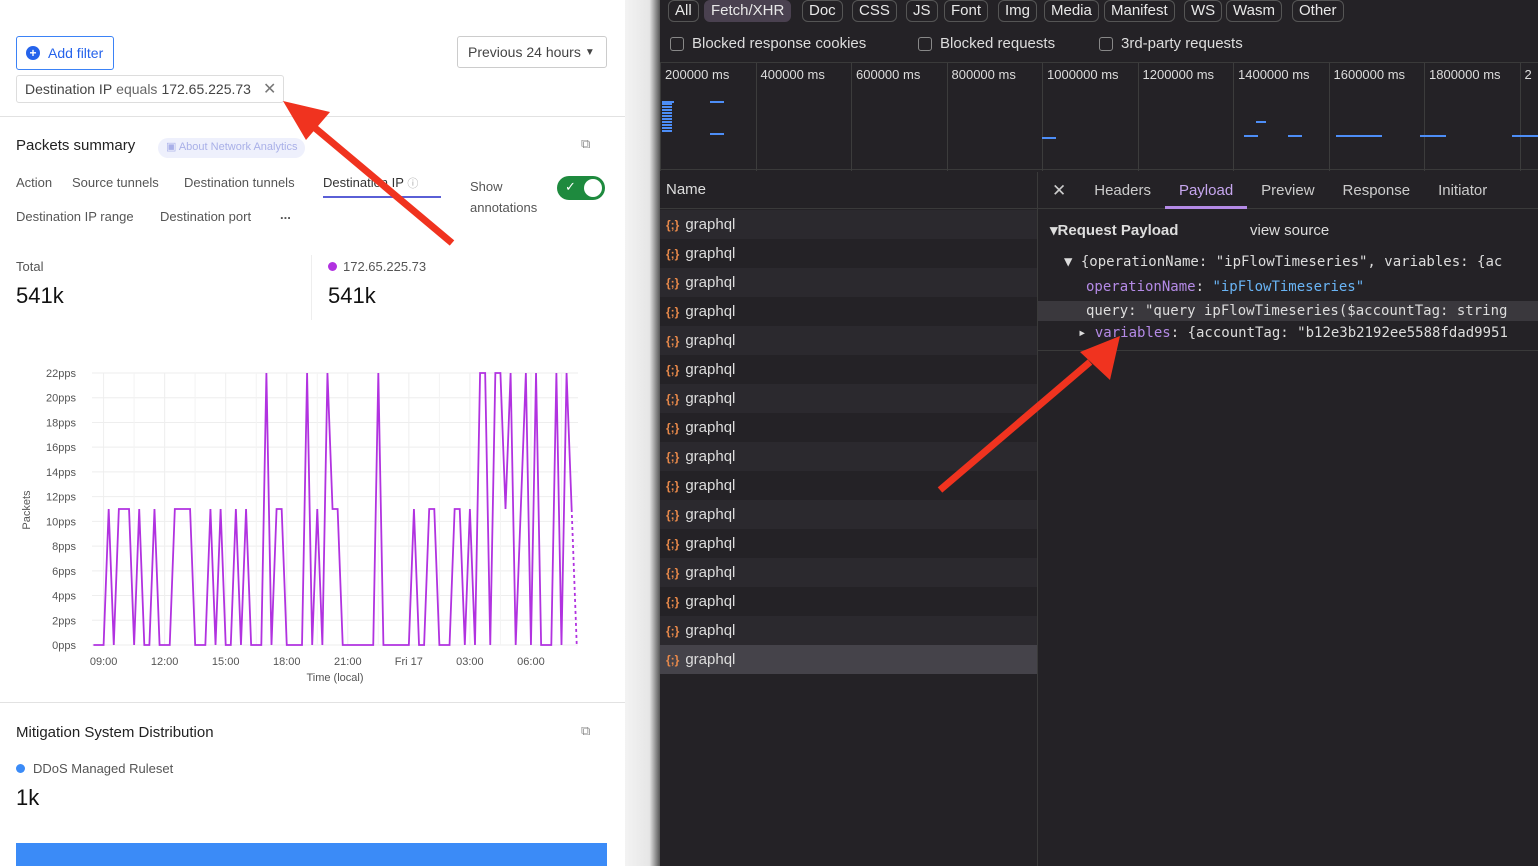  I want to click on tab-destination-ip: Destination IP ⓘ, so click(382, 186).